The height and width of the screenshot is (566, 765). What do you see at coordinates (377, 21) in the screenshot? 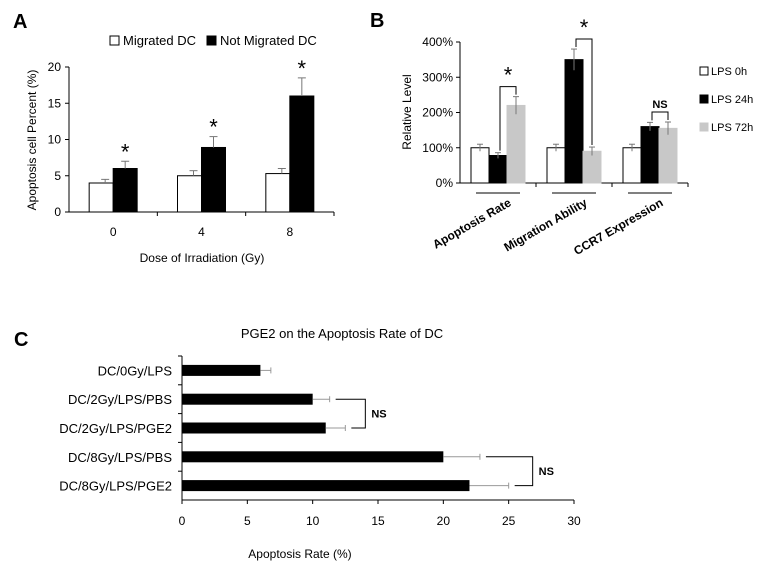
I see `panel-letter-b: B` at bounding box center [377, 21].